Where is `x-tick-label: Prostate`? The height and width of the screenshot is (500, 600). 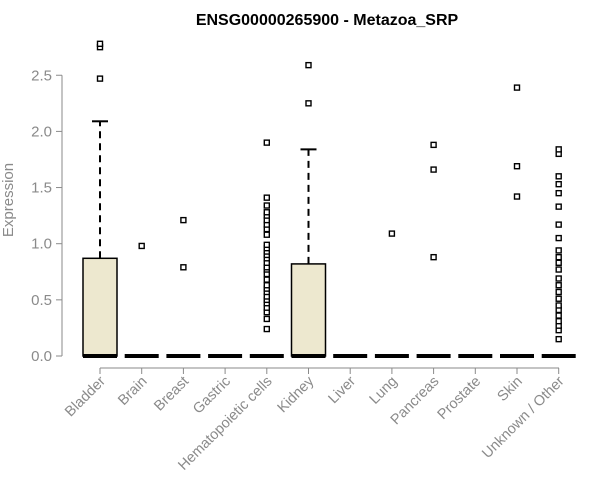 x-tick-label: Prostate is located at coordinates (459, 398).